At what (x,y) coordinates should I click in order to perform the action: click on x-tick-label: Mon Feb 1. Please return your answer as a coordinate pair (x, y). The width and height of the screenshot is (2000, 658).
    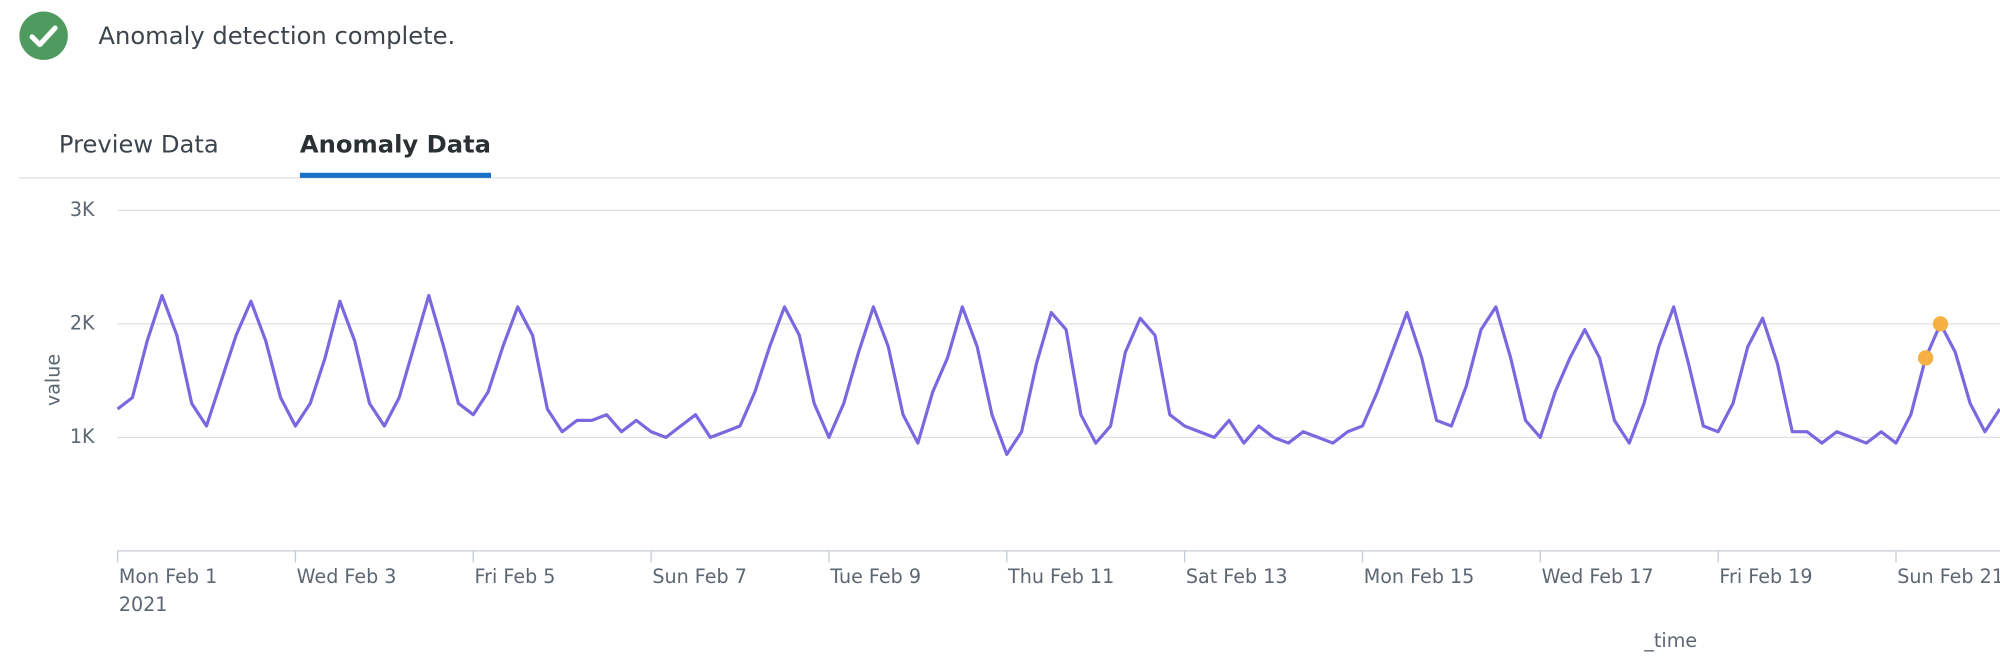
    Looking at the image, I should click on (168, 576).